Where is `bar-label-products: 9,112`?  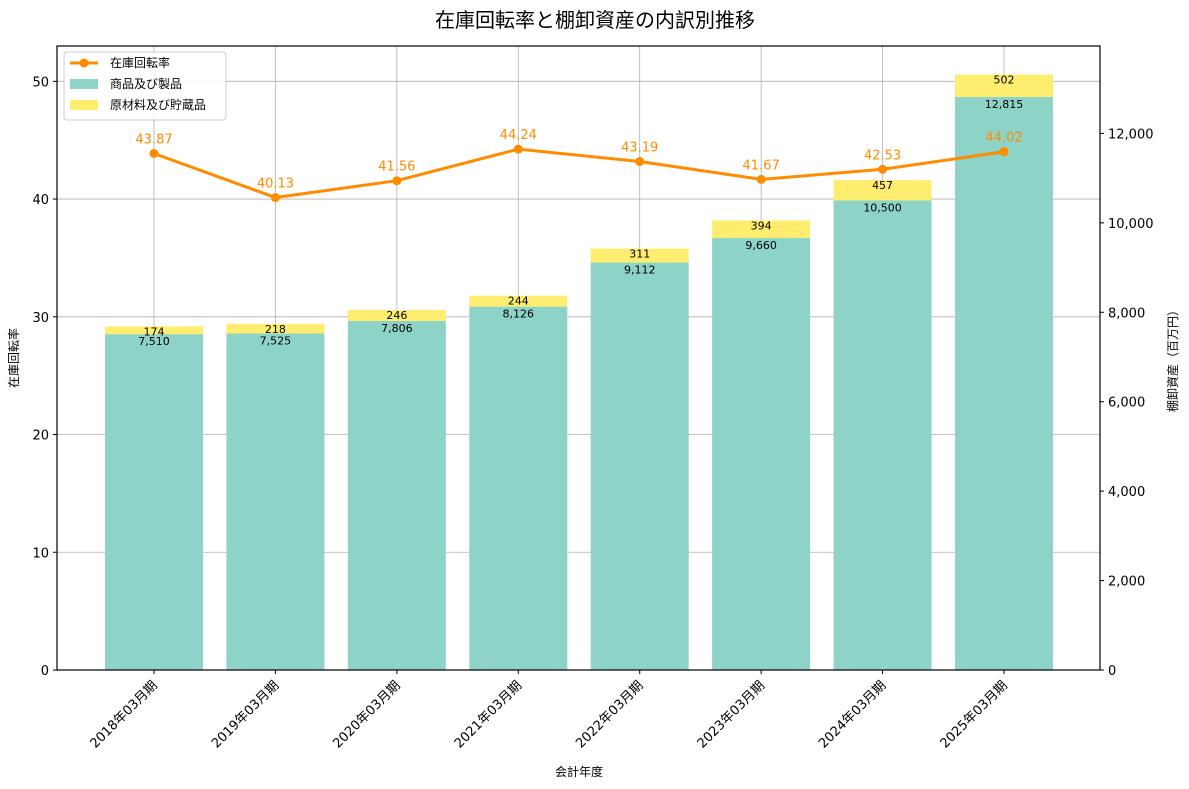 bar-label-products: 9,112 is located at coordinates (640, 270).